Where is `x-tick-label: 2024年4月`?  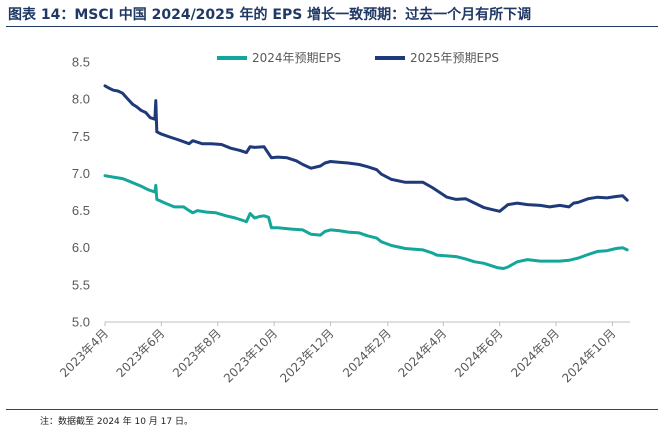
x-tick-label: 2024年4月 is located at coordinates (423, 353).